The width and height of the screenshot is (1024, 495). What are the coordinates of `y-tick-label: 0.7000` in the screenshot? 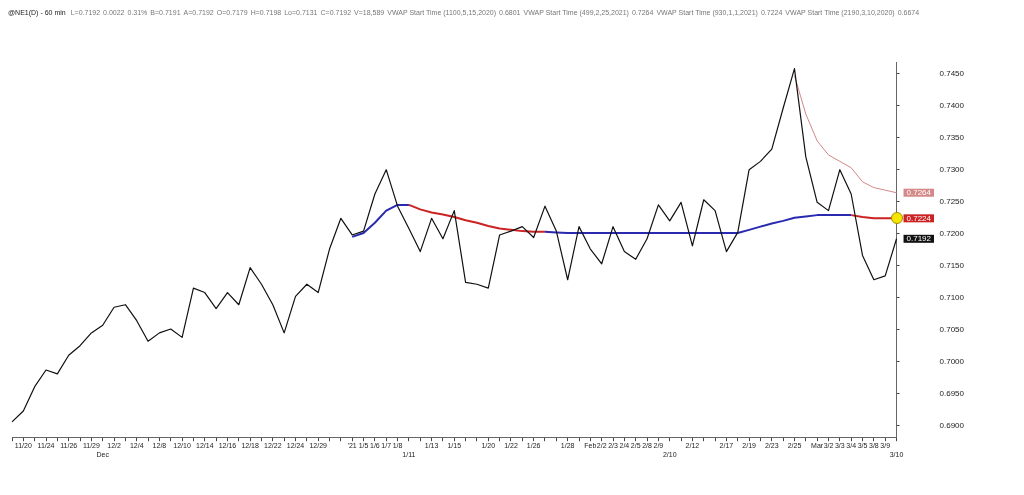 It's located at (952, 361).